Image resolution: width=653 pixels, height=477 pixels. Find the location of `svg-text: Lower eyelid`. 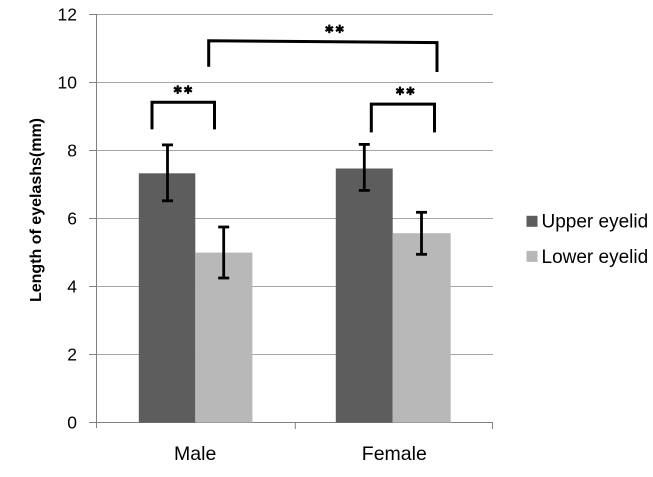

svg-text: Lower eyelid is located at coordinates (595, 257).